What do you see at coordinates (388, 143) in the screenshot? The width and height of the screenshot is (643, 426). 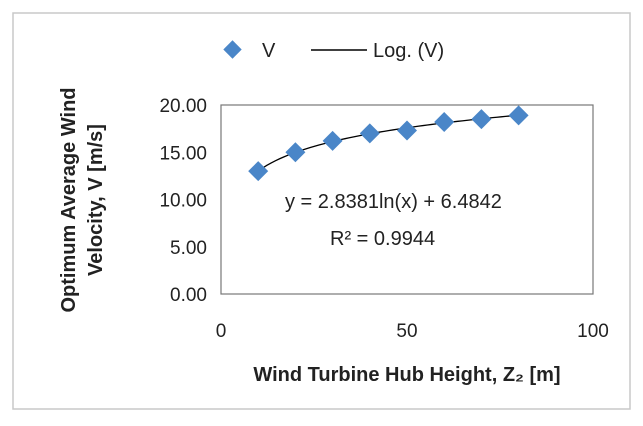 I see `data-points` at bounding box center [388, 143].